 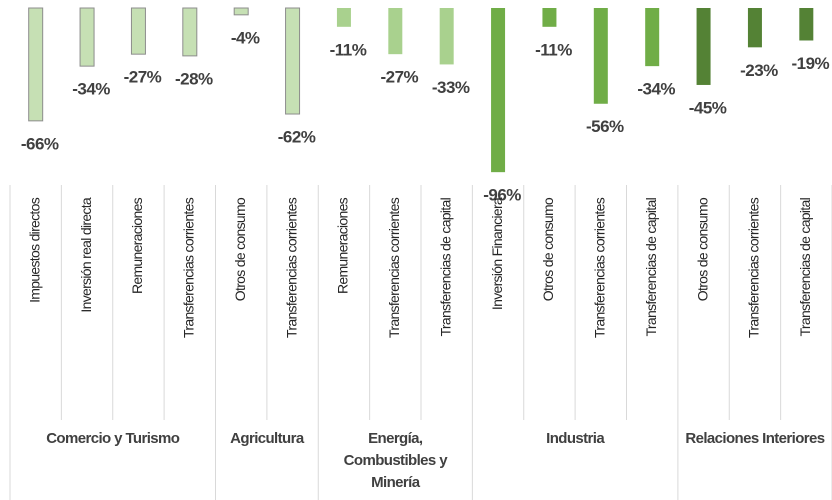 I want to click on value-label: -96%, so click(x=502, y=195).